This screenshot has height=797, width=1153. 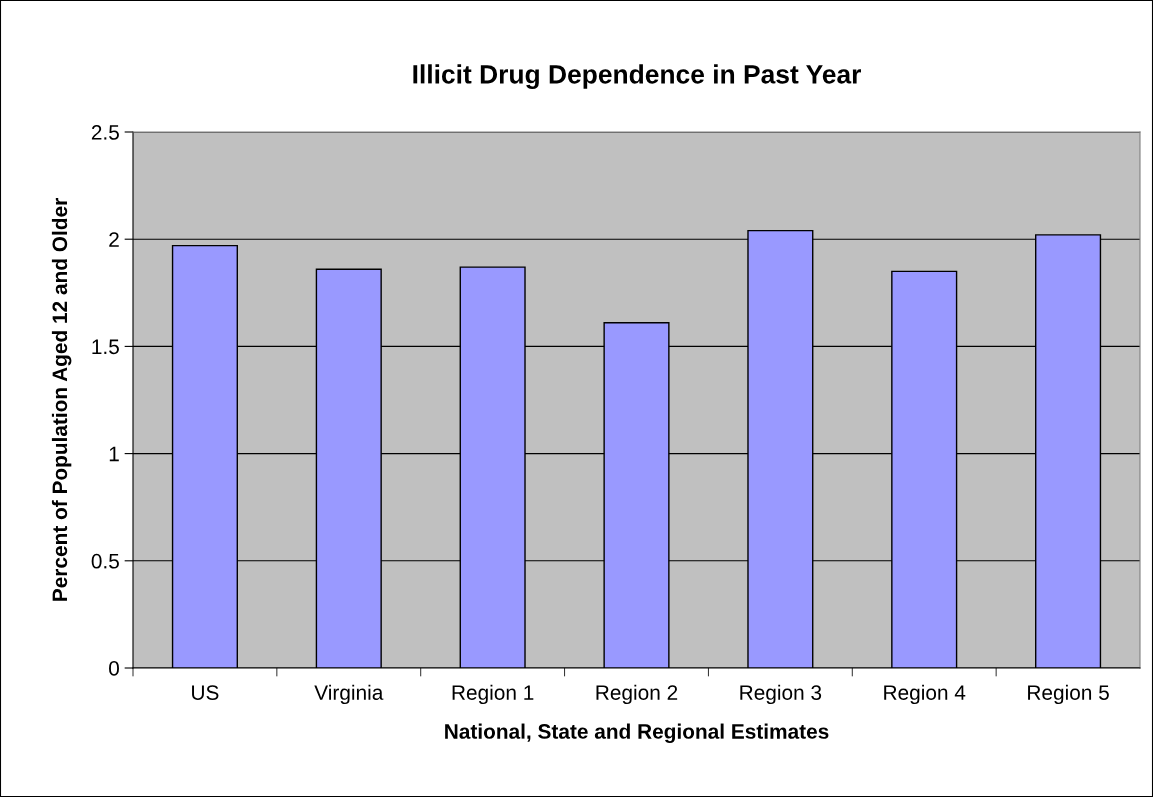 I want to click on x-tick-label: Region 2, so click(x=637, y=694).